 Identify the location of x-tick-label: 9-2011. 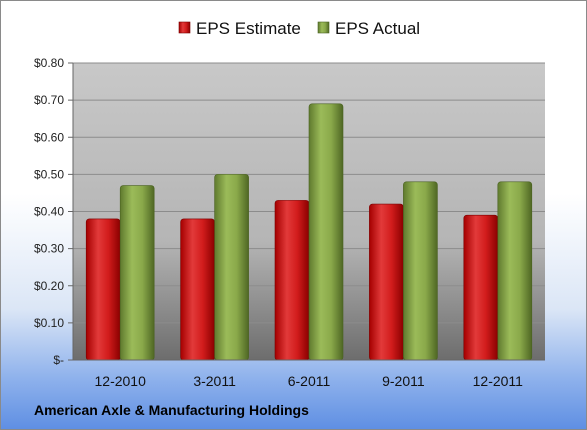
(403, 381).